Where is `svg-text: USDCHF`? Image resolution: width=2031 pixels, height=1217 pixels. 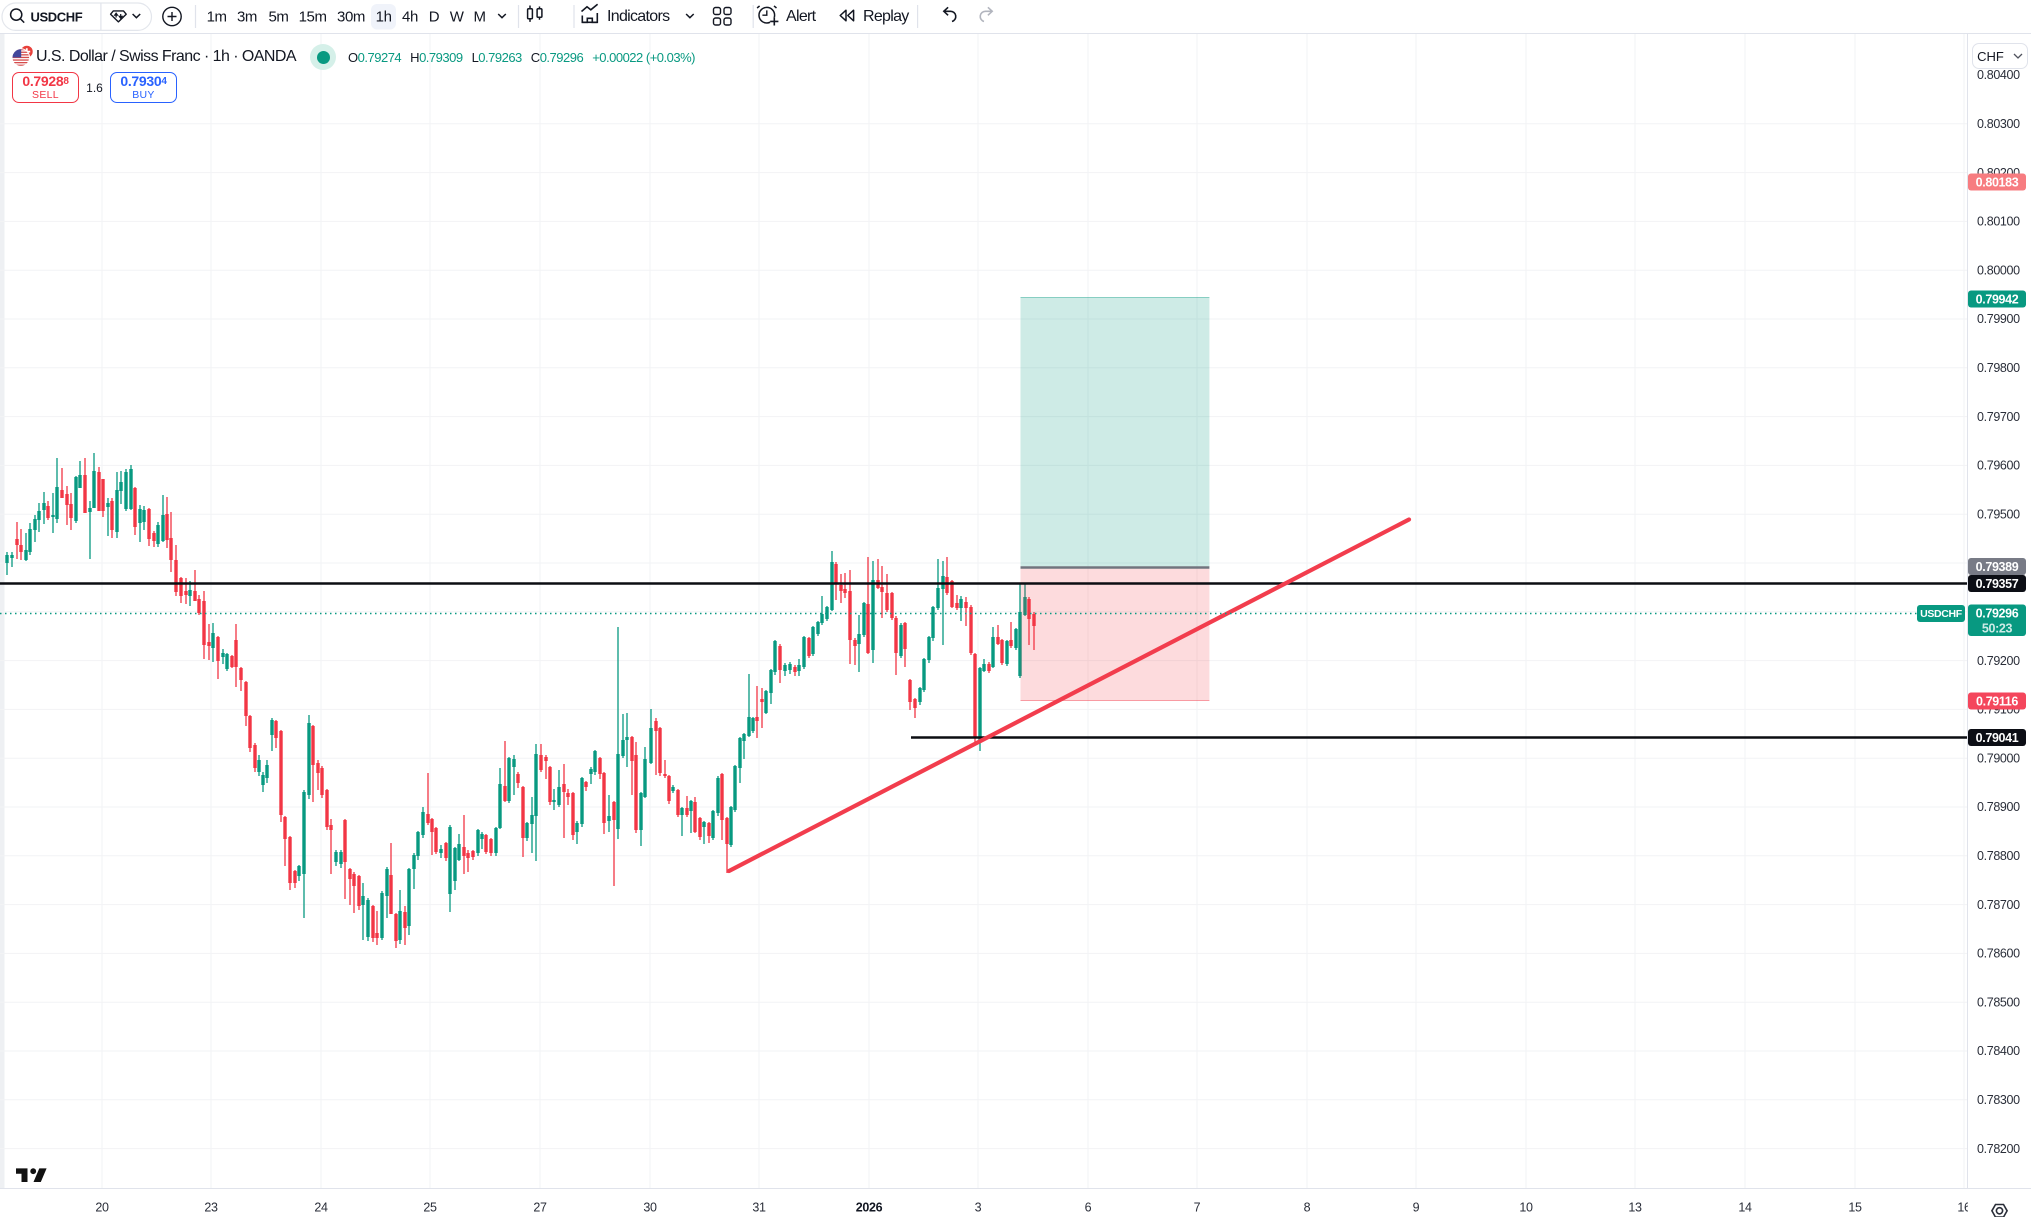
svg-text: USDCHF is located at coordinates (1941, 614).